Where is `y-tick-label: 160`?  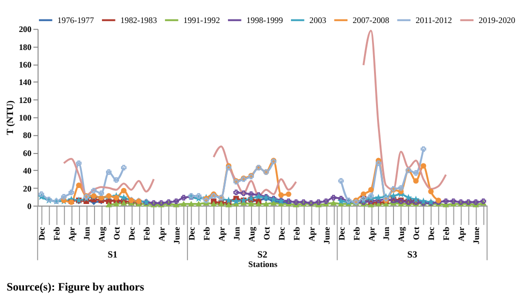
y-tick-label: 160 is located at coordinates (25, 65).